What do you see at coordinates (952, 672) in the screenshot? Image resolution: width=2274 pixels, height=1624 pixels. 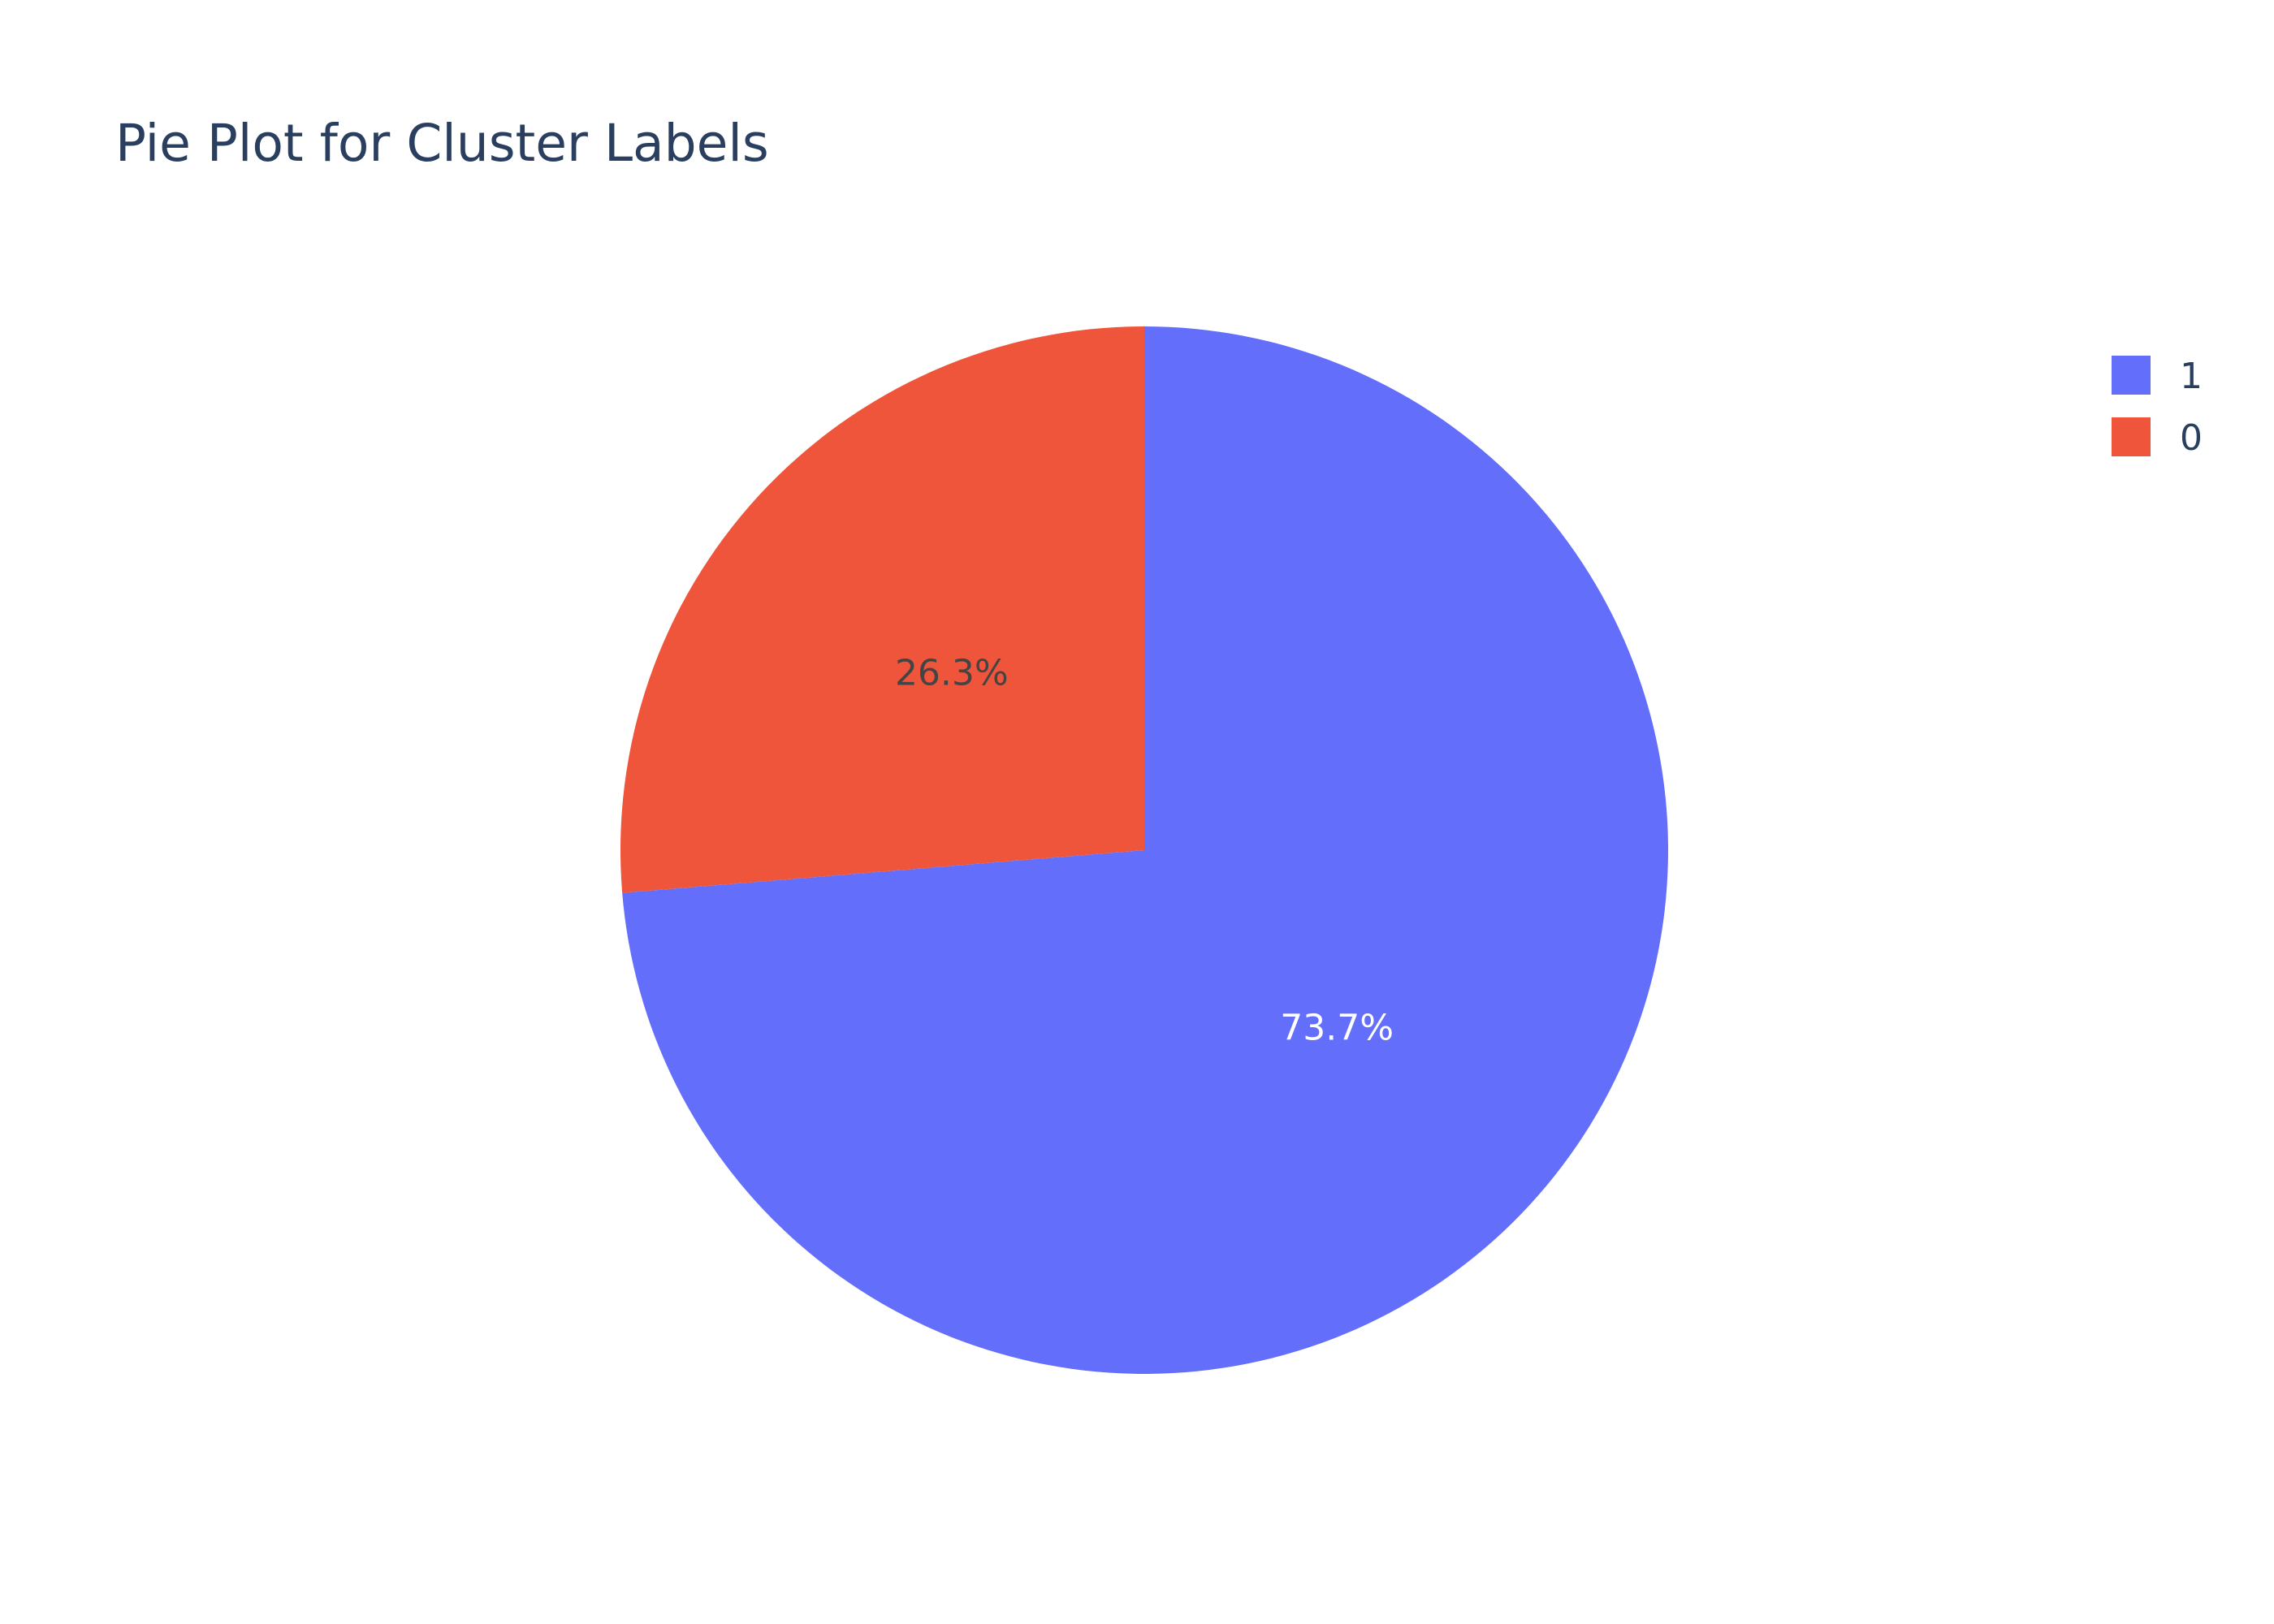 I see `slice-label-0: 26.3%` at bounding box center [952, 672].